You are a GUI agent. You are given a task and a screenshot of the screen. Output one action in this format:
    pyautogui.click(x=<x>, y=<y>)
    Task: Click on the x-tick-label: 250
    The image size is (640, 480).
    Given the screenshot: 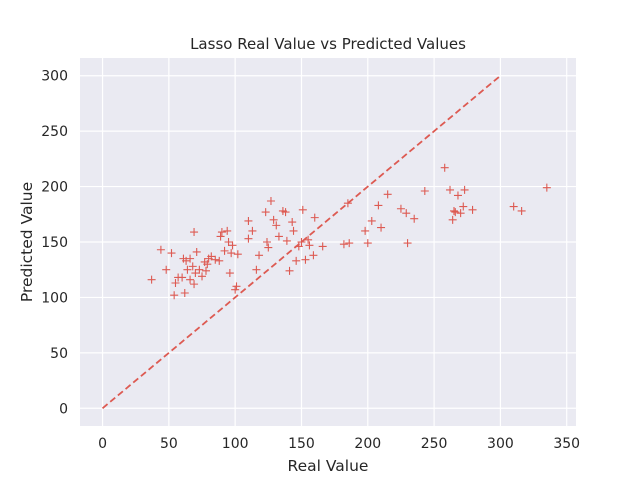 What is the action you would take?
    pyautogui.click(x=434, y=444)
    